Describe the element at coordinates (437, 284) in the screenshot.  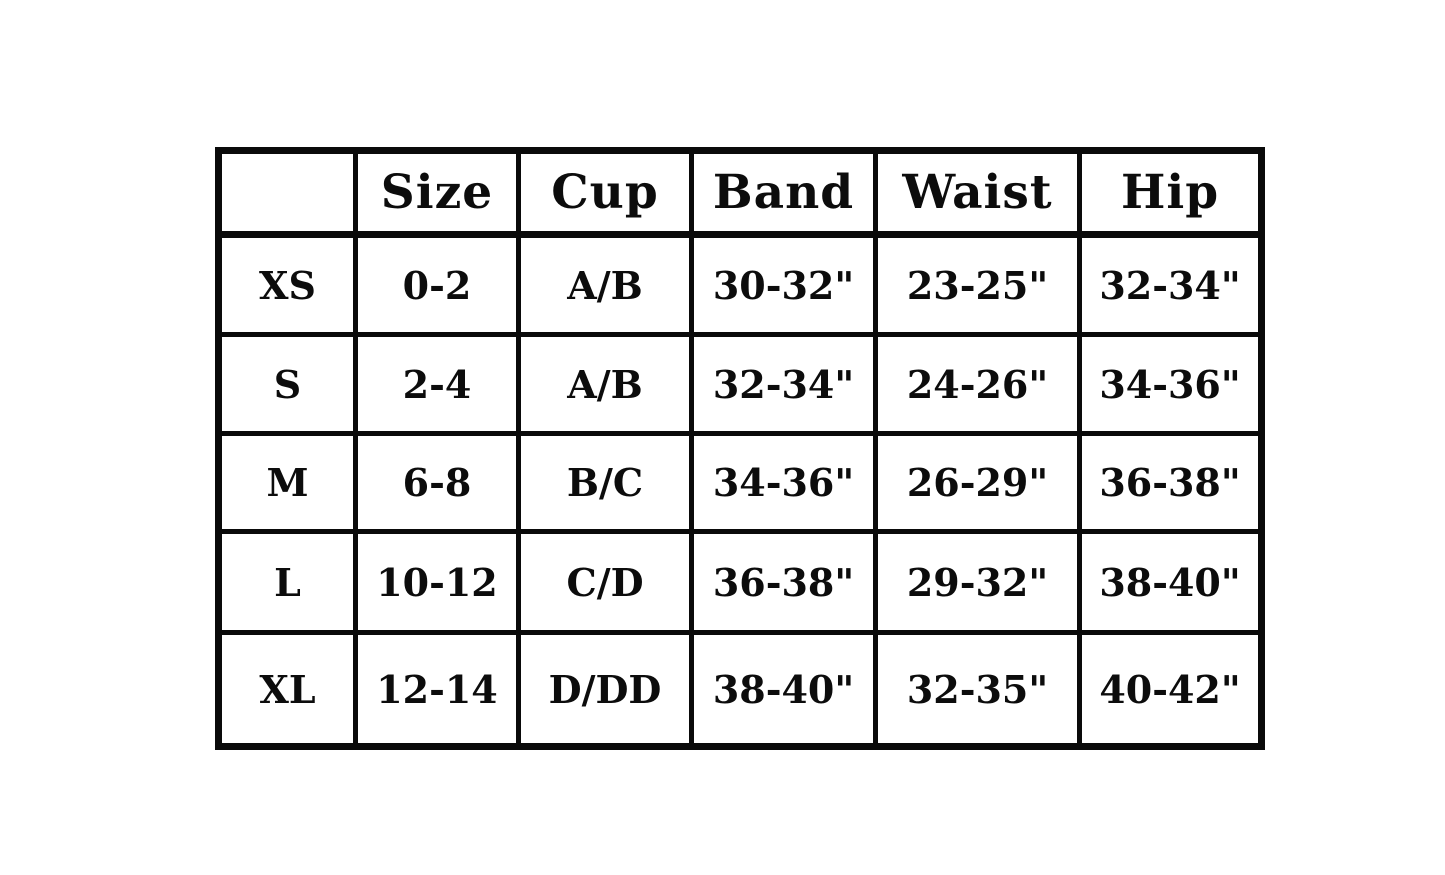
I see `table-cell: 0-2` at that location.